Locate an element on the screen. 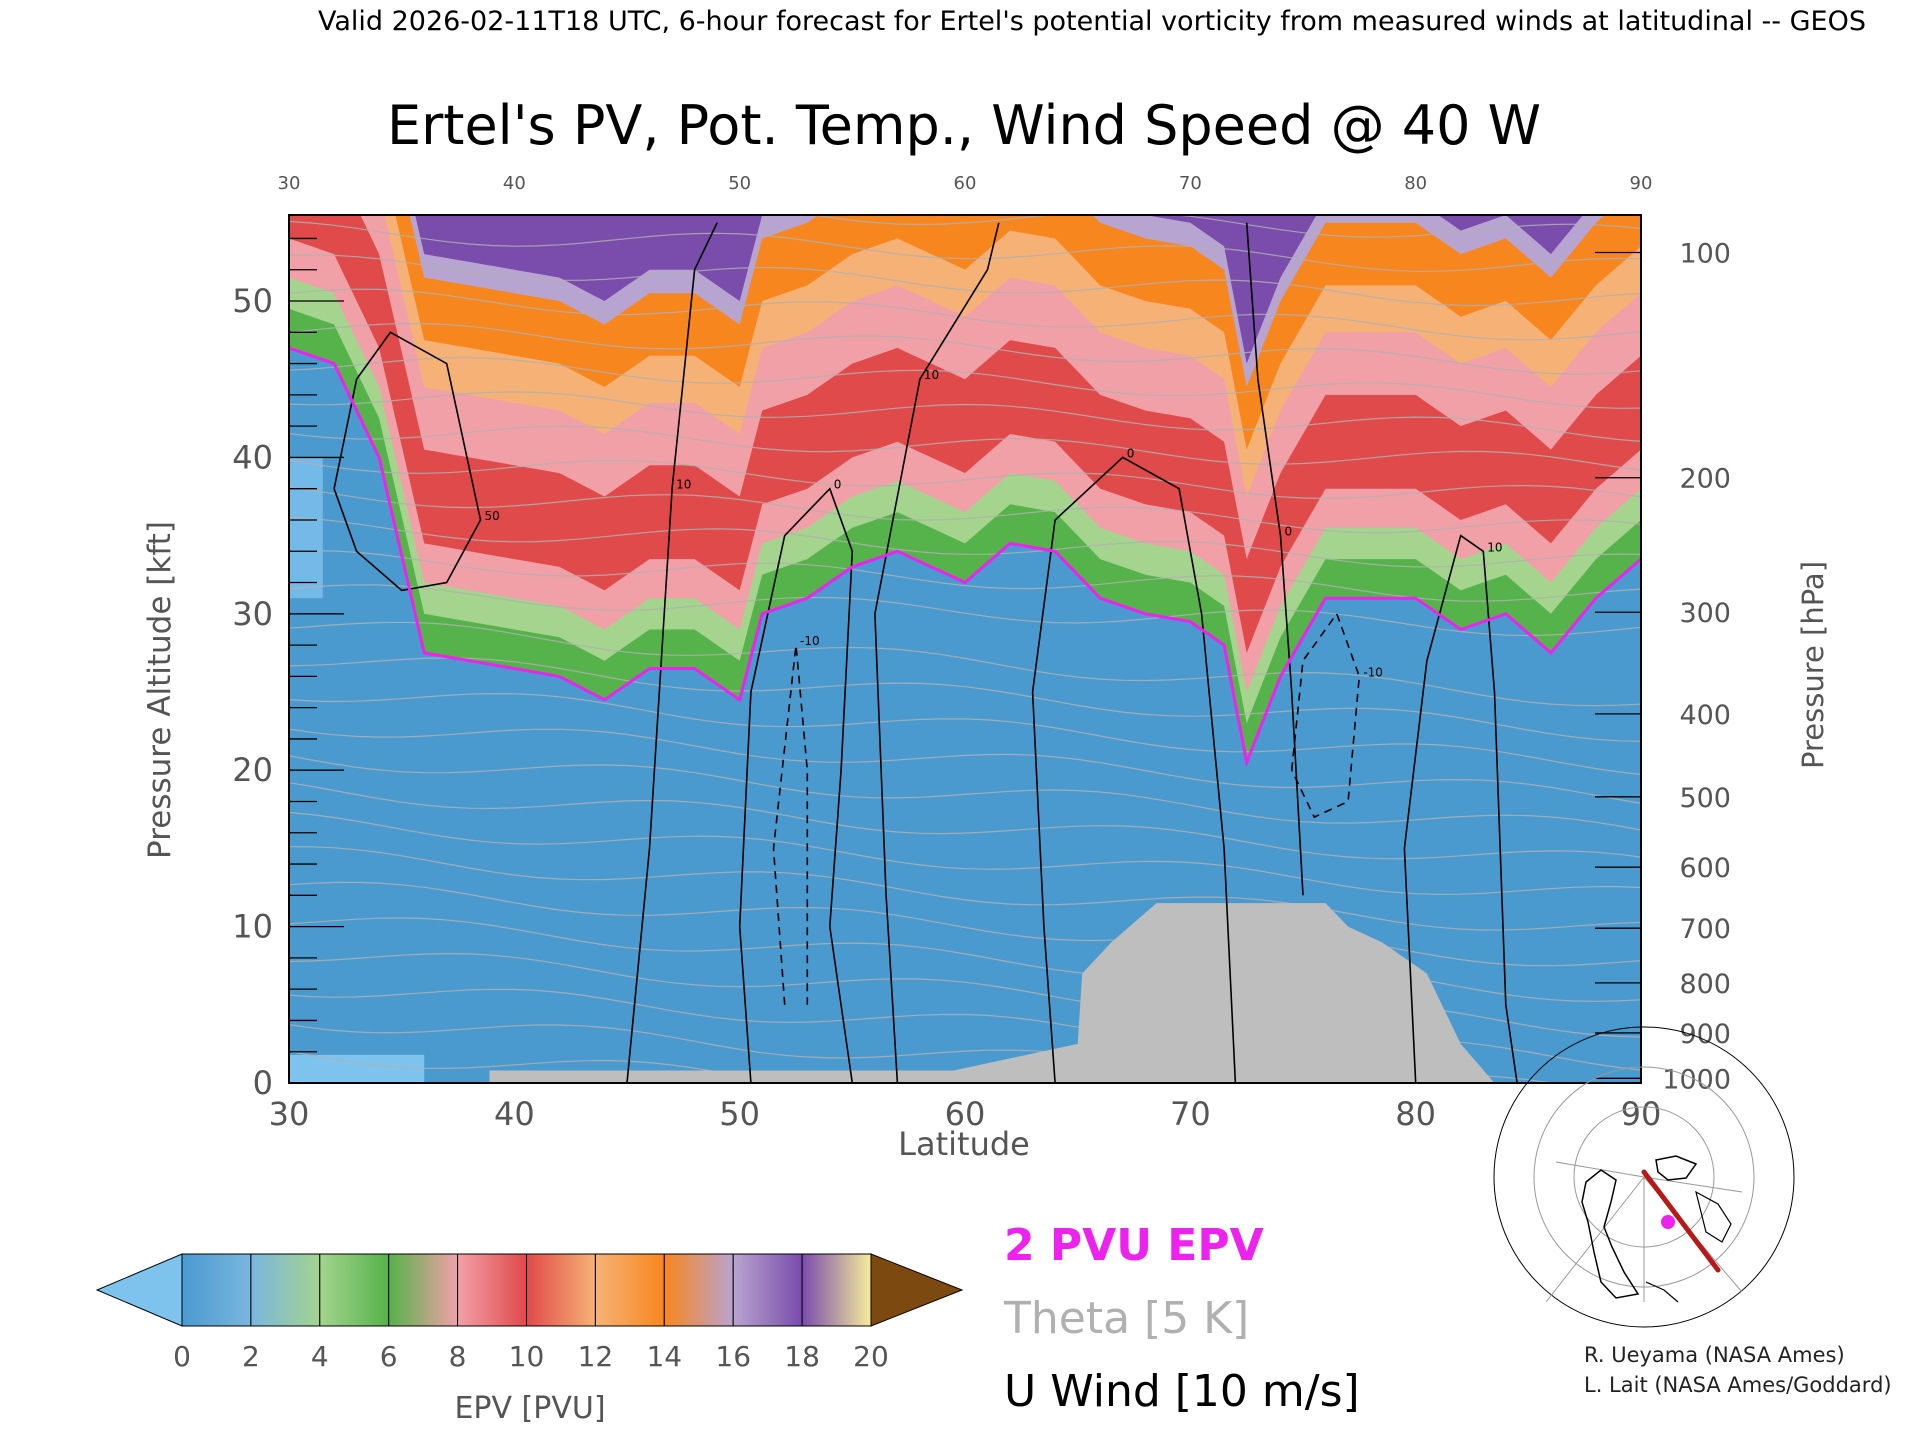 The width and height of the screenshot is (1920, 1440). y-axis-left: 0 10 20 30 40 50 is located at coordinates (288, 669).